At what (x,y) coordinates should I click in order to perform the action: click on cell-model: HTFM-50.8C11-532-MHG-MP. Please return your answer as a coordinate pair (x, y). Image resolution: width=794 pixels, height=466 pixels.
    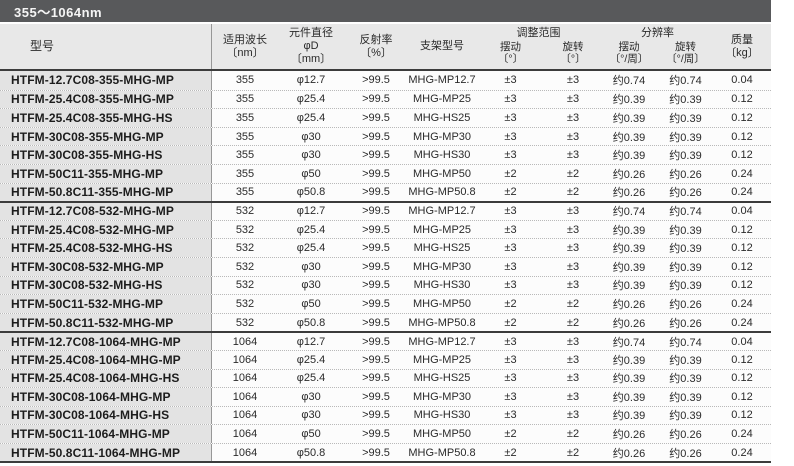
    Looking at the image, I should click on (106, 322).